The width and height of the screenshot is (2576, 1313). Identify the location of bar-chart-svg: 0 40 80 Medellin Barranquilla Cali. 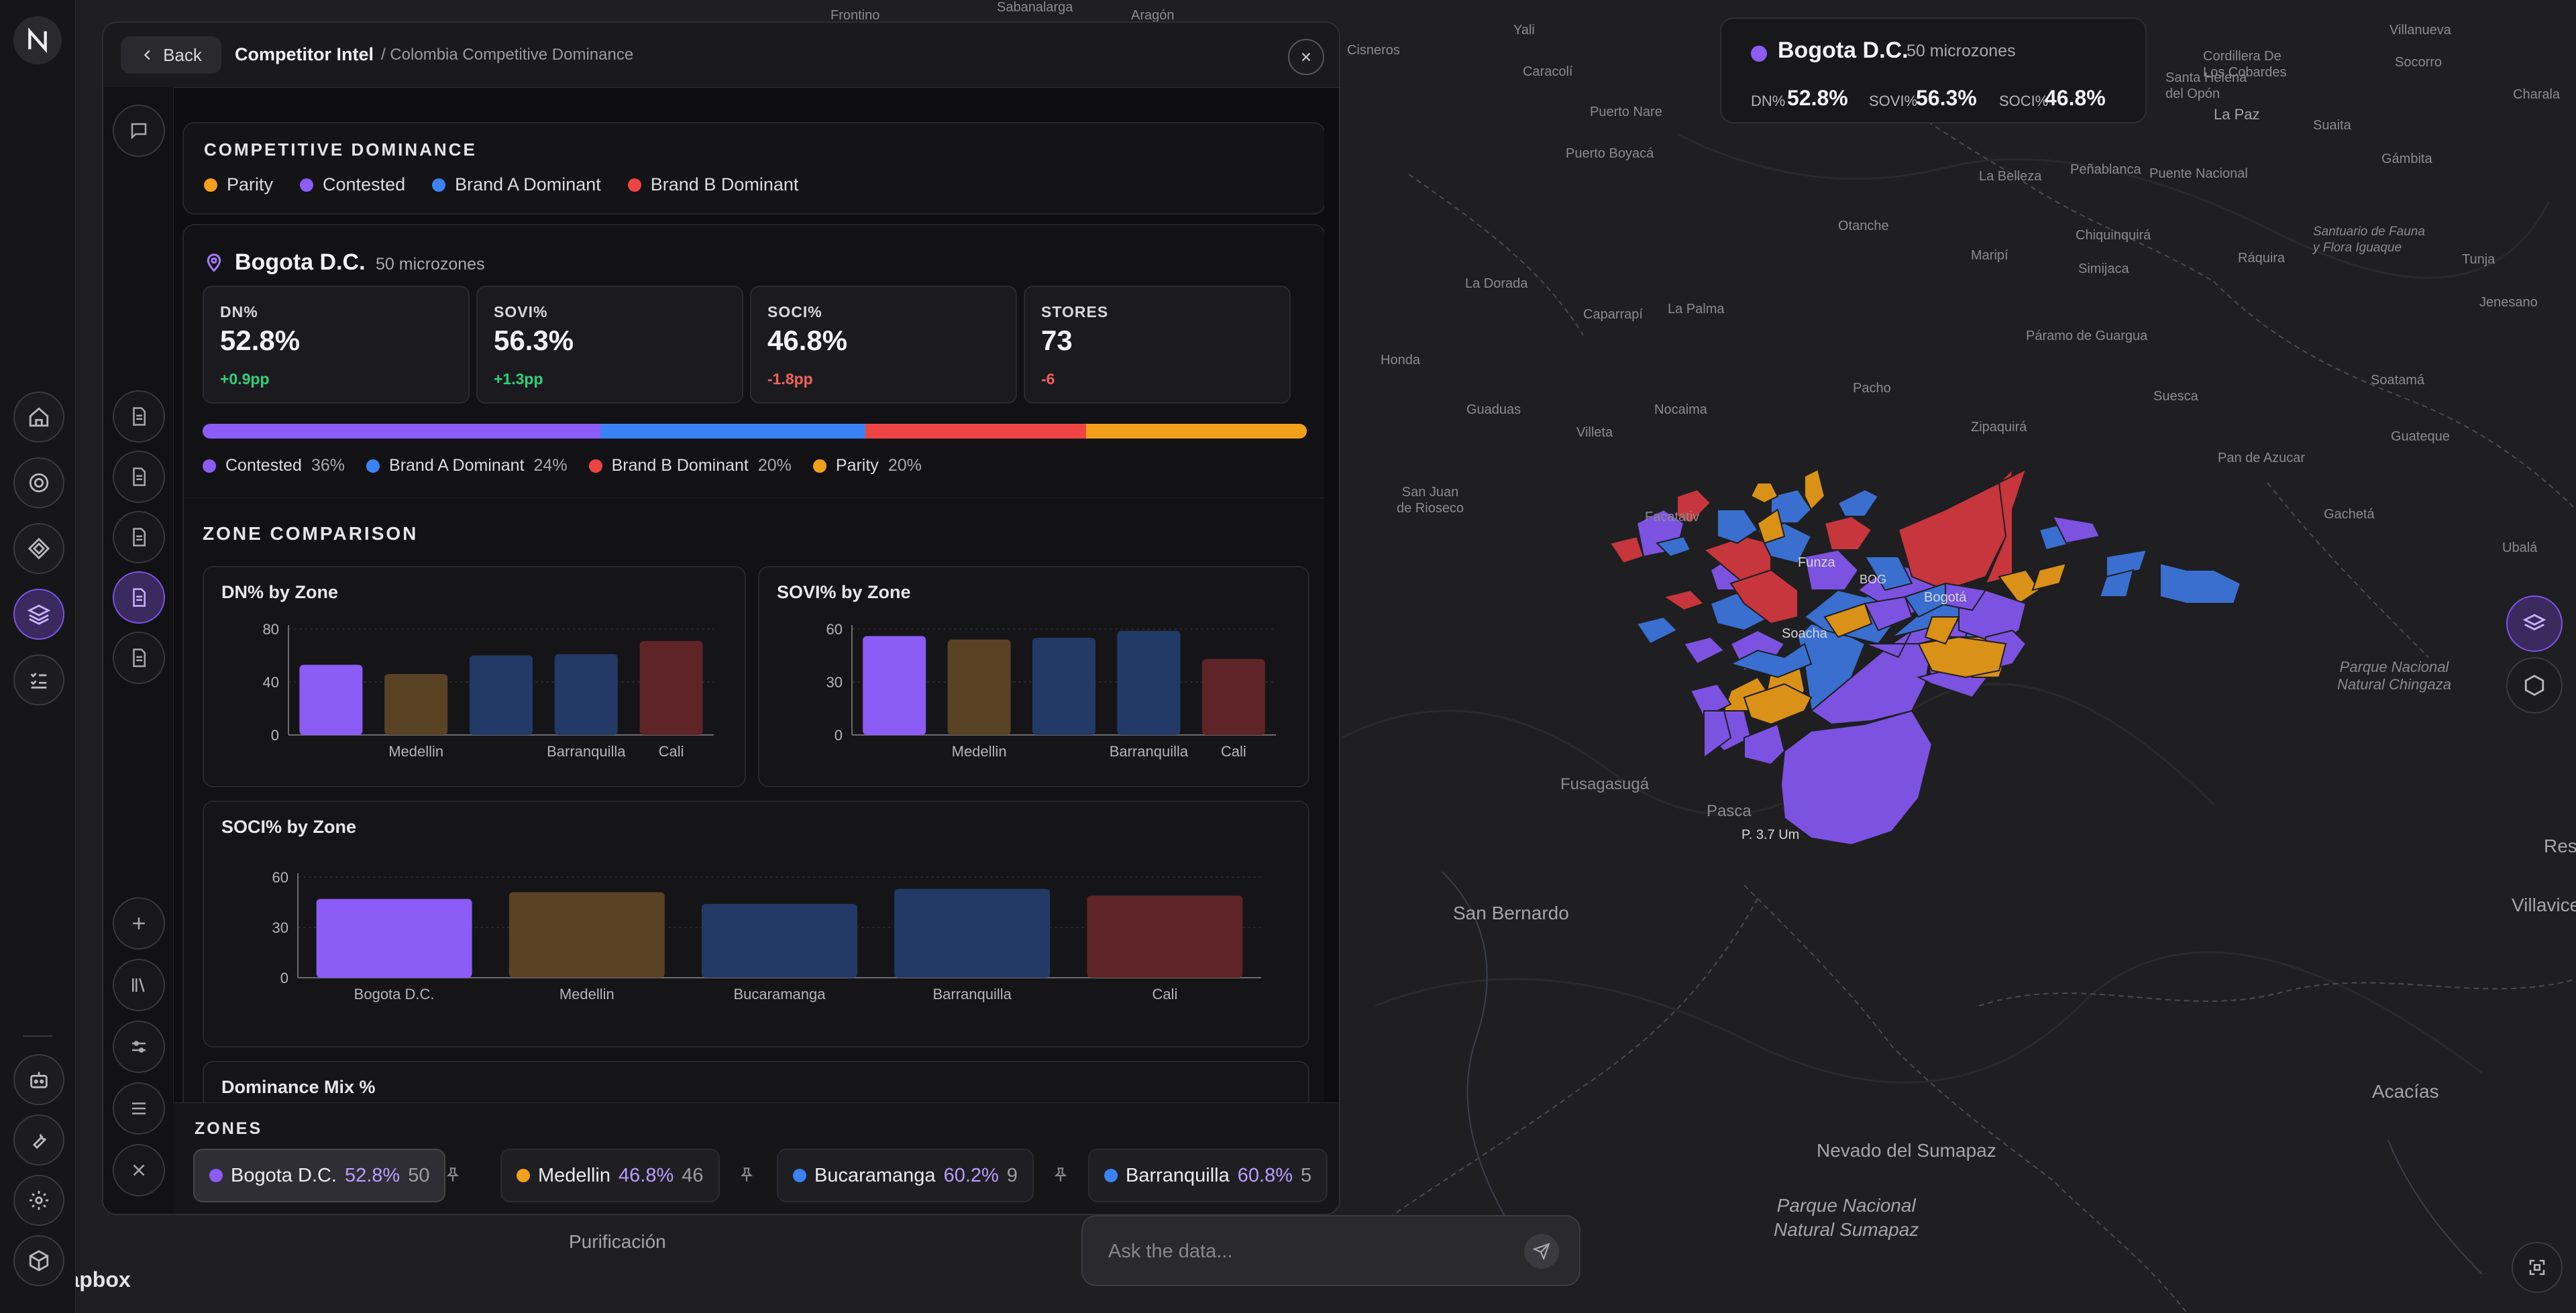
(488, 691).